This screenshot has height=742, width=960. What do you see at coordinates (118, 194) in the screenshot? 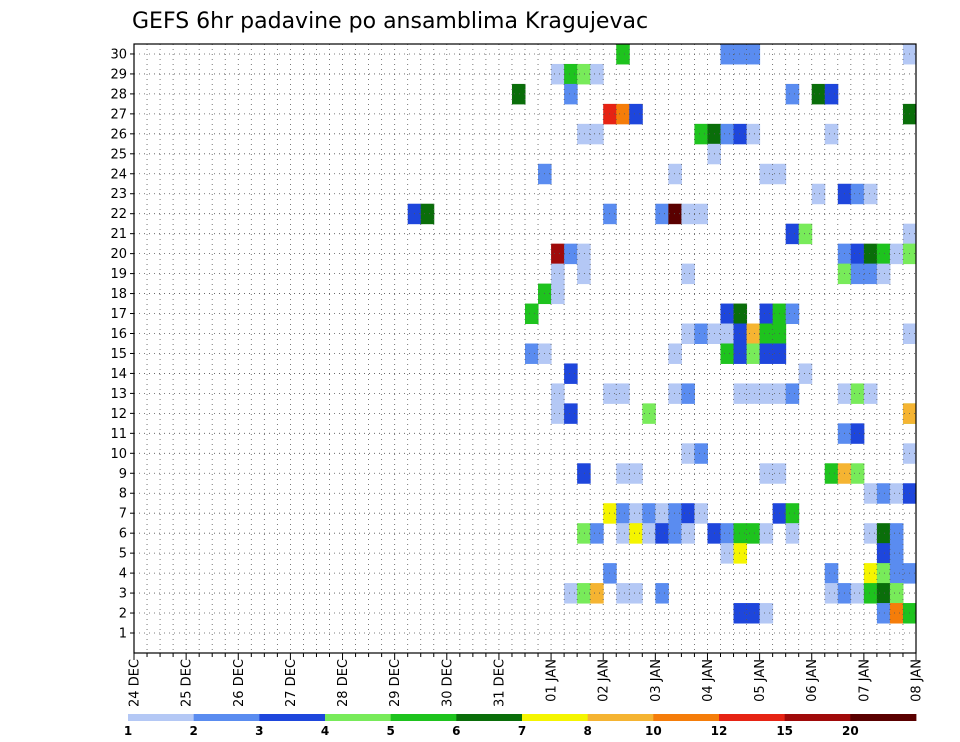
I see `y-tick-label: 23` at bounding box center [118, 194].